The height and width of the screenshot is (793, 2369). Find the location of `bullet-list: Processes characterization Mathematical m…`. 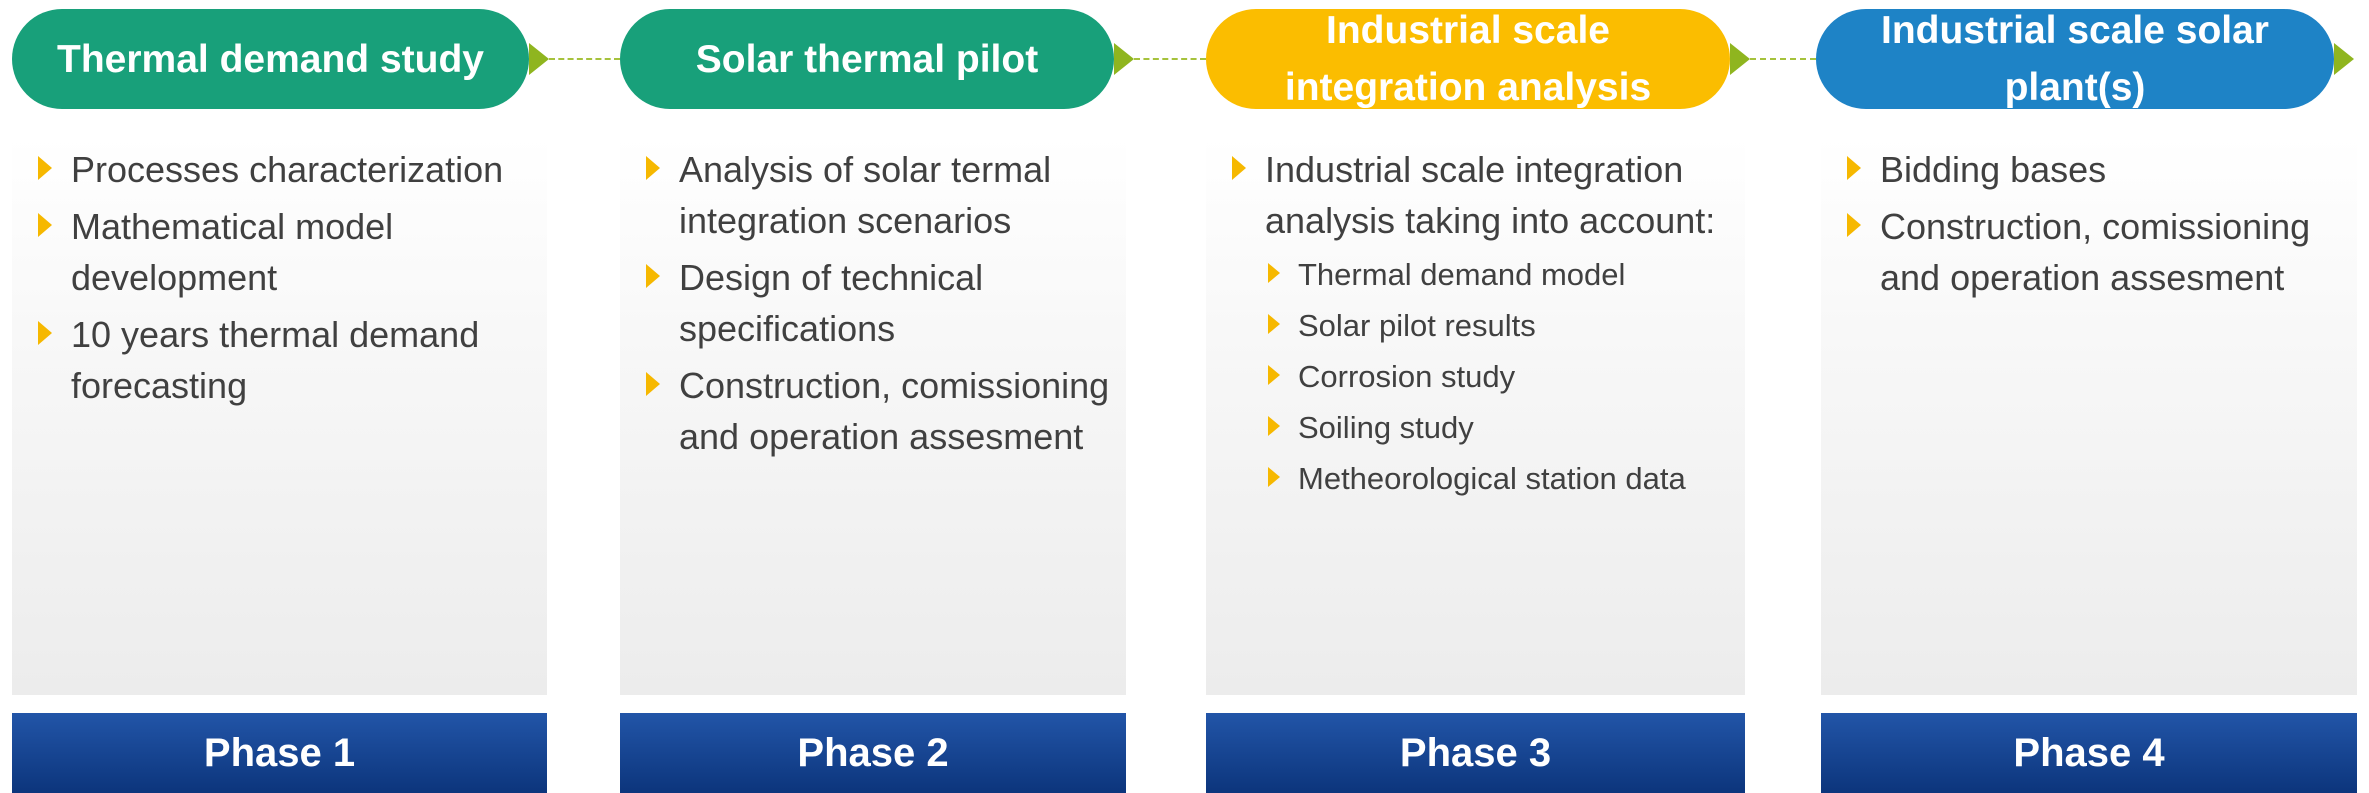

bullet-list: Processes characterization Mathematical m… is located at coordinates (291, 280).